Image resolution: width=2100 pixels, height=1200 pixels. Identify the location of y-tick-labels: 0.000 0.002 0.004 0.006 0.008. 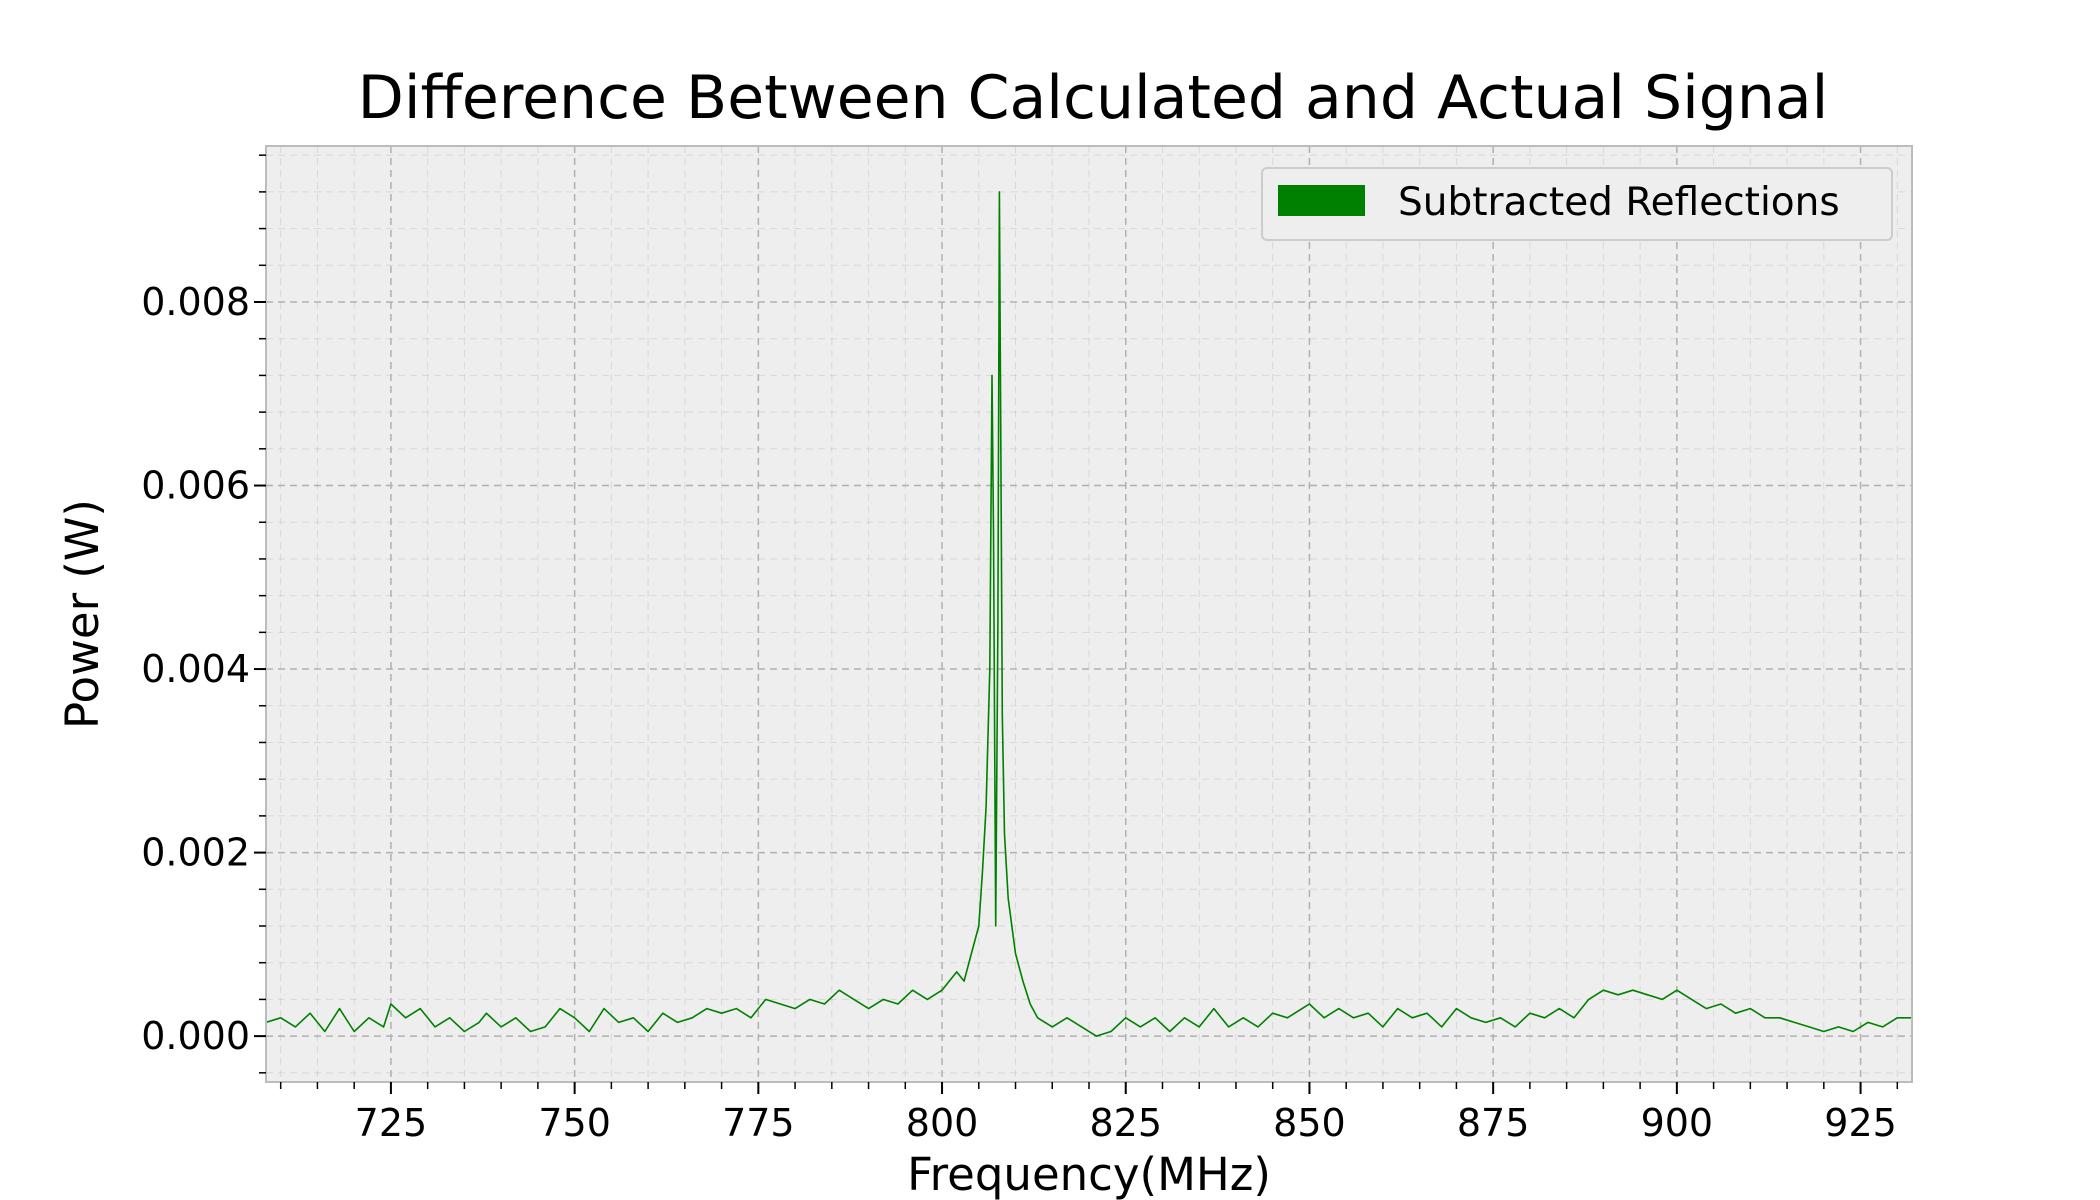
(195, 669).